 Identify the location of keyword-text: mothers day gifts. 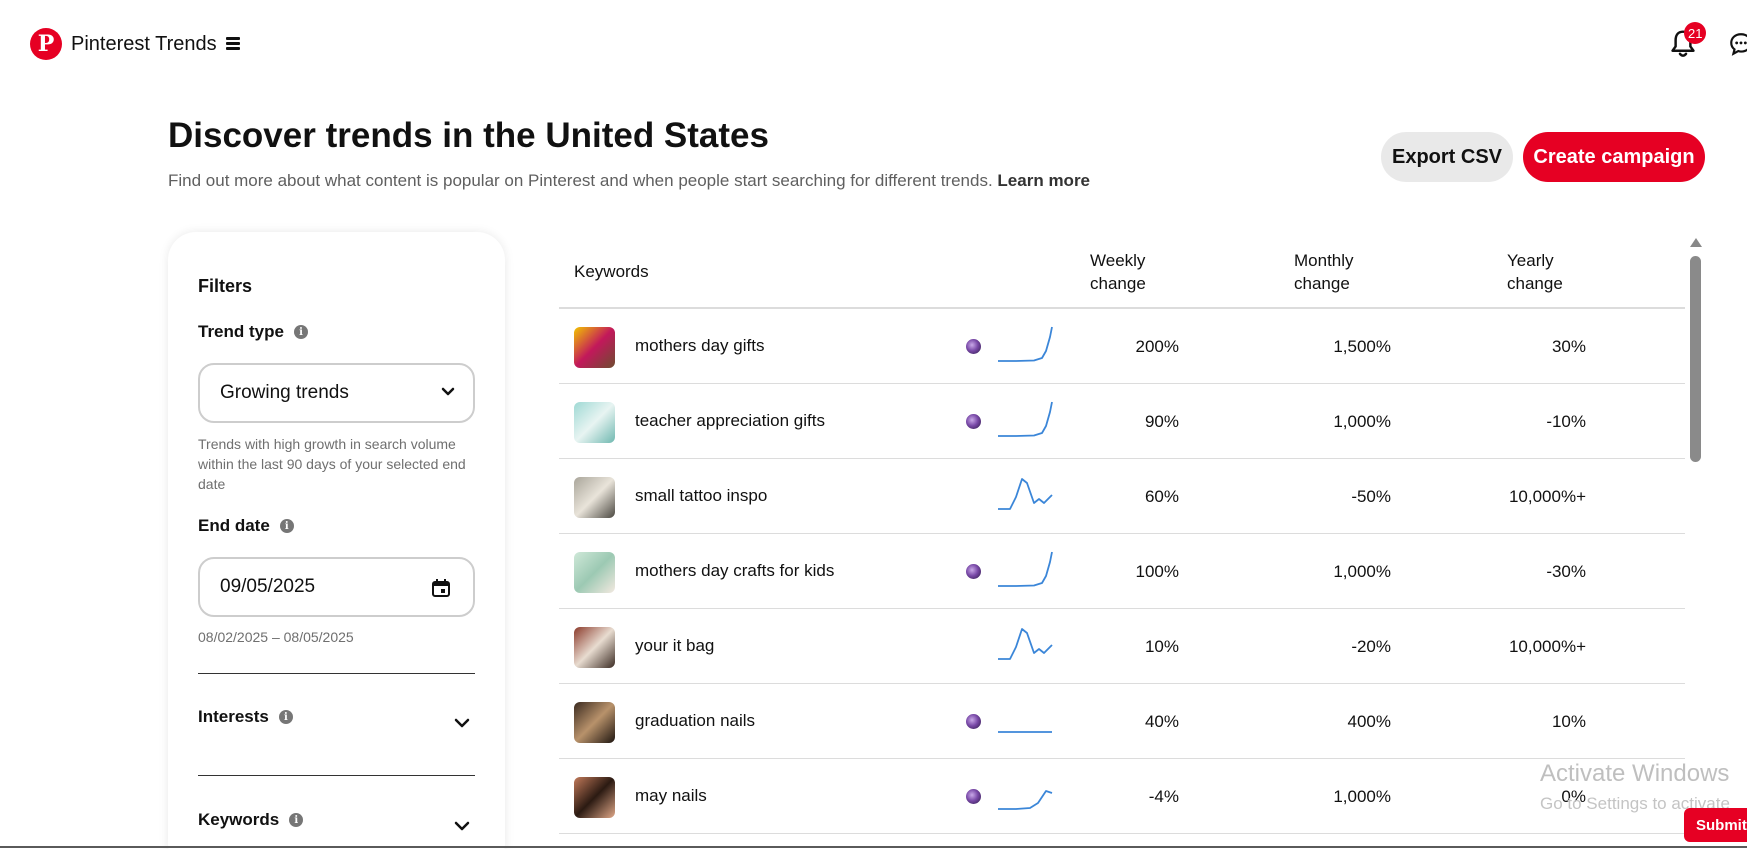
(700, 345).